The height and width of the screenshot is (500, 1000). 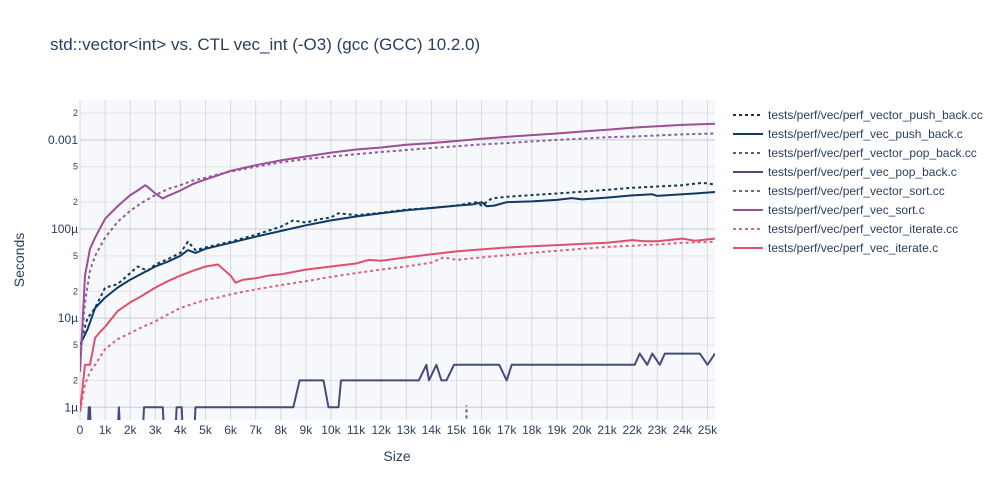 I want to click on legend-item: tests/perf/vec/perf_vec_iterate.c, so click(x=835, y=248).